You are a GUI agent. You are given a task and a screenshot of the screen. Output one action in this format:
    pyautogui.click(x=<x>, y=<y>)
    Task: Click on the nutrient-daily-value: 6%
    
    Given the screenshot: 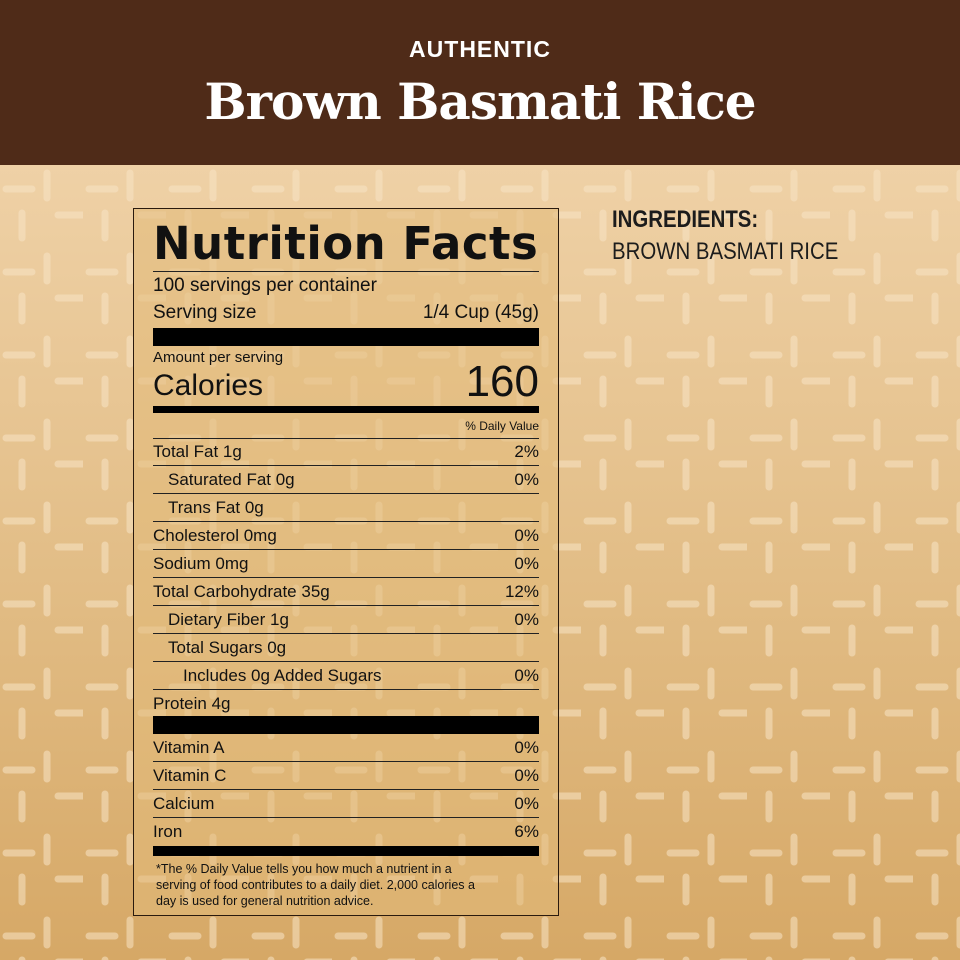 What is the action you would take?
    pyautogui.click(x=526, y=831)
    